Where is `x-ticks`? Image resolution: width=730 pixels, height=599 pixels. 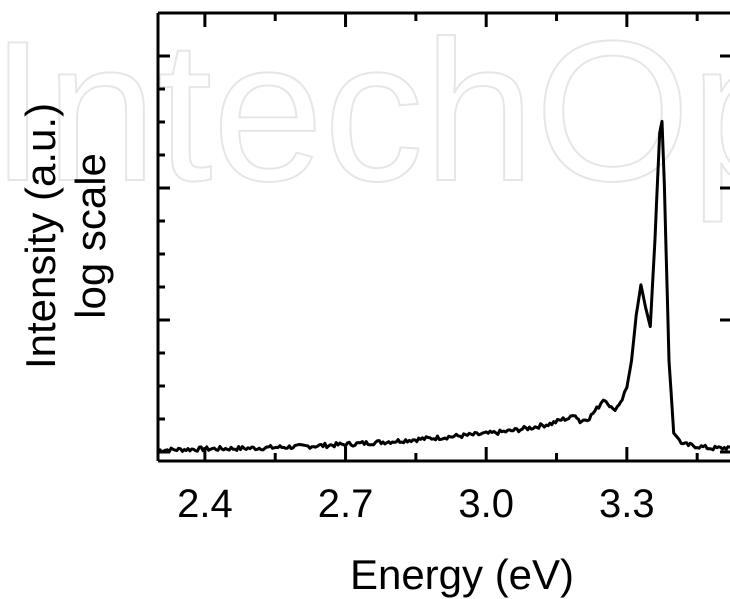
x-ticks is located at coordinates (451, 454).